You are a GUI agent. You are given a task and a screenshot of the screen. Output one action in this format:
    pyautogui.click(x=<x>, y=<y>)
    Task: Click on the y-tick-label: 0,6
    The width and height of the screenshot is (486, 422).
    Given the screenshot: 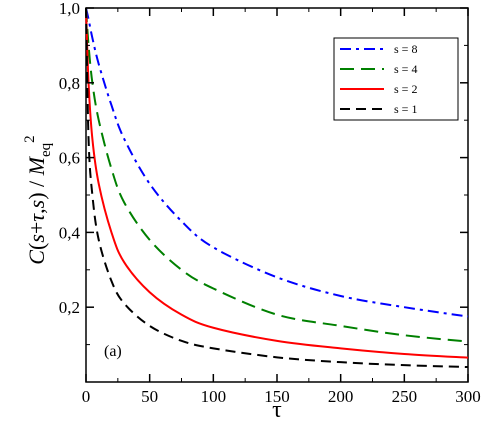 What is the action you would take?
    pyautogui.click(x=69, y=158)
    